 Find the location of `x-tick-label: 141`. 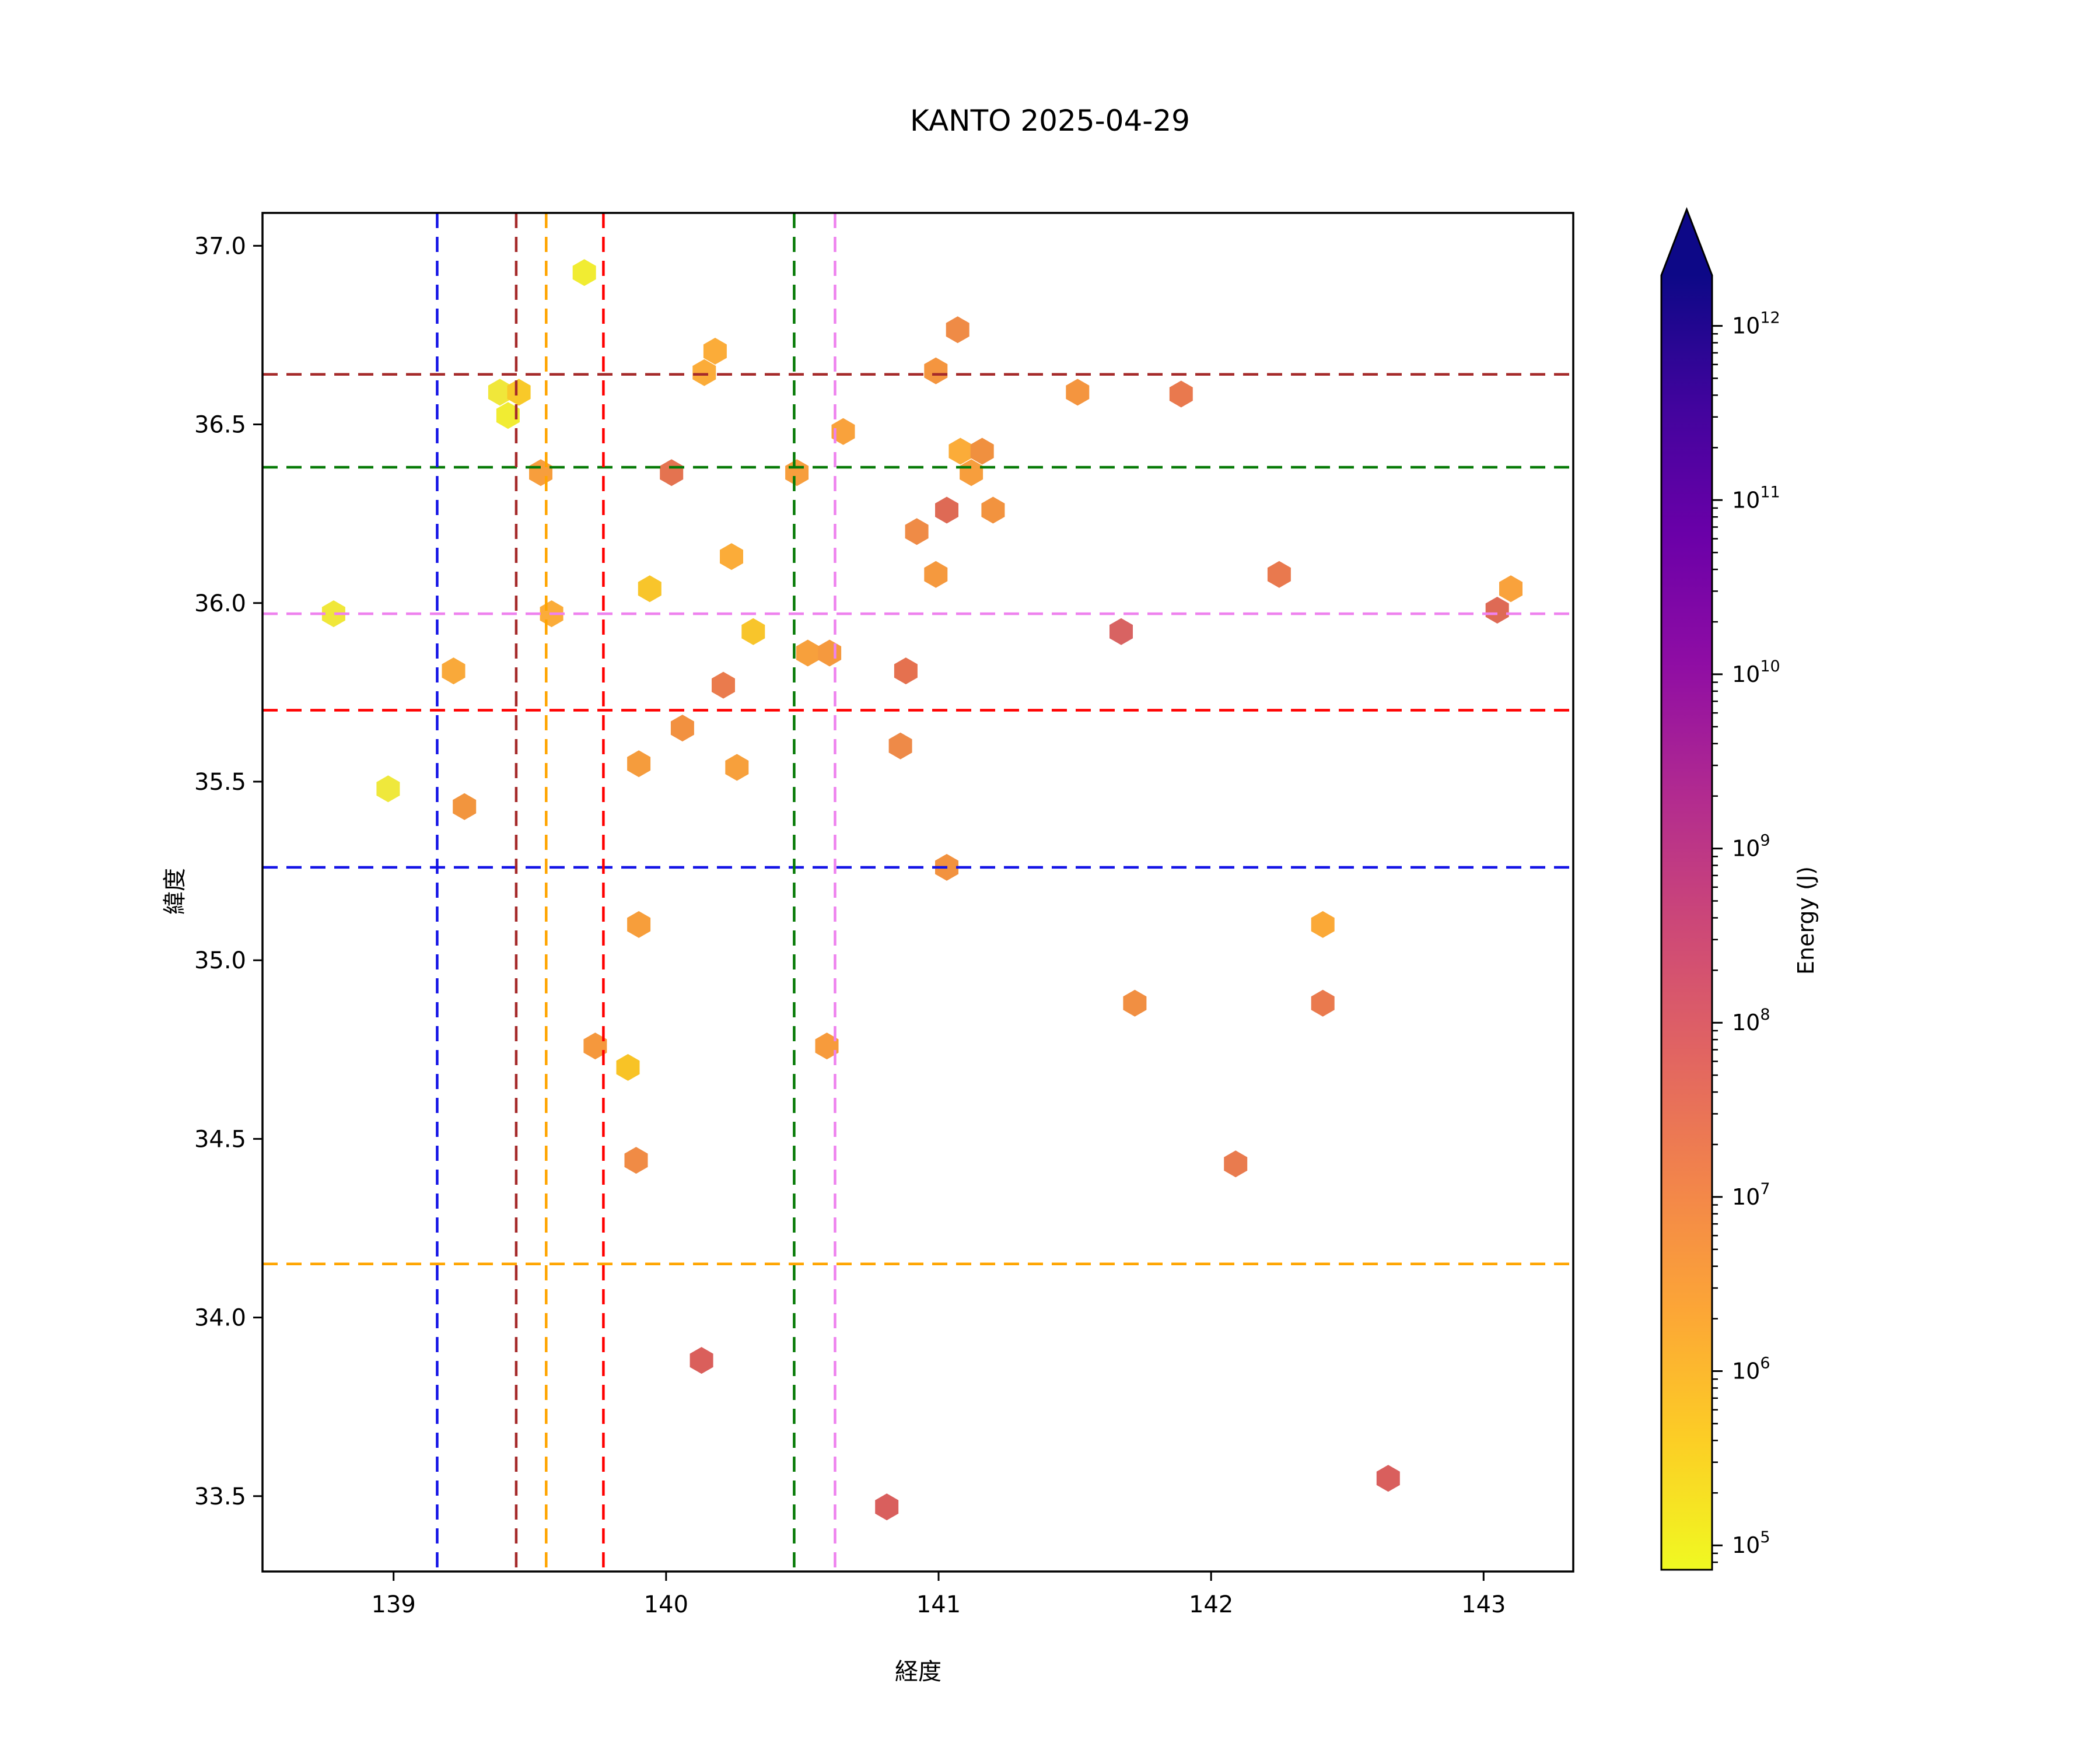

x-tick-label: 141 is located at coordinates (938, 1604).